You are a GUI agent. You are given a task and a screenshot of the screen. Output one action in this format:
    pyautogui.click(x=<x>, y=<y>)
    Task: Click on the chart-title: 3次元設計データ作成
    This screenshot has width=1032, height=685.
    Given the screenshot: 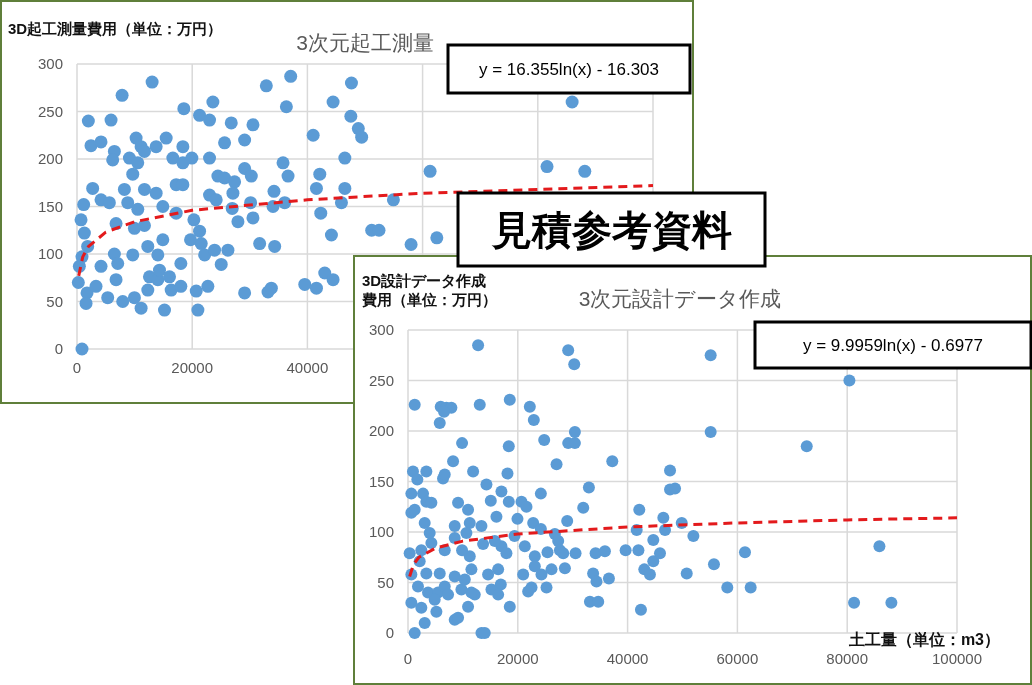 What is the action you would take?
    pyautogui.click(x=680, y=298)
    